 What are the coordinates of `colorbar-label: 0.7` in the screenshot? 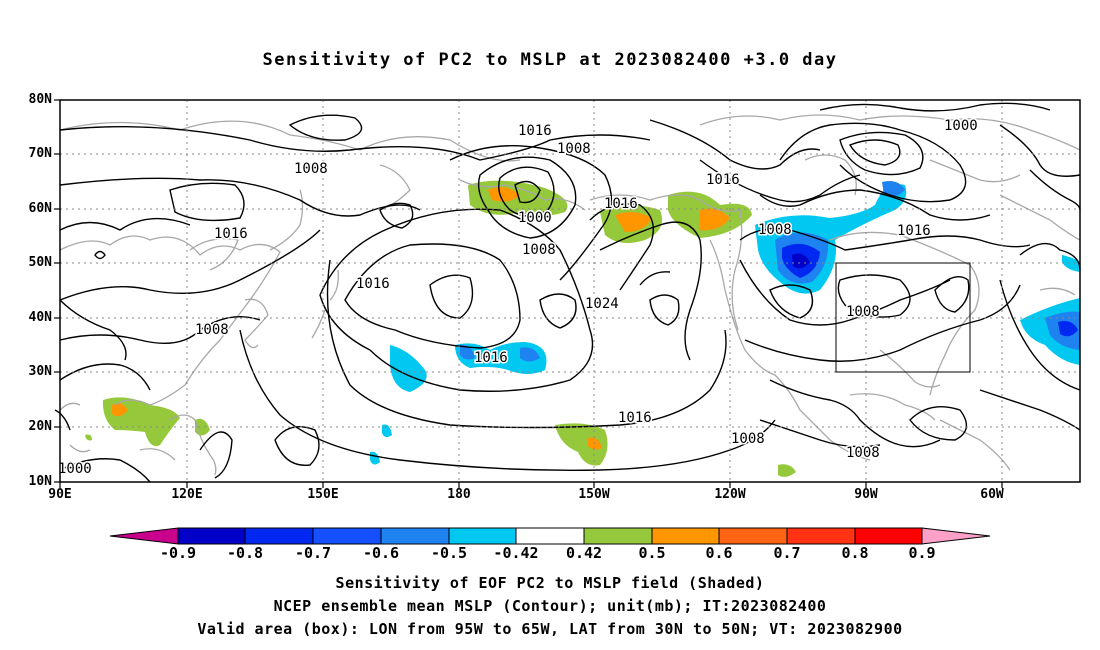 It's located at (787, 553).